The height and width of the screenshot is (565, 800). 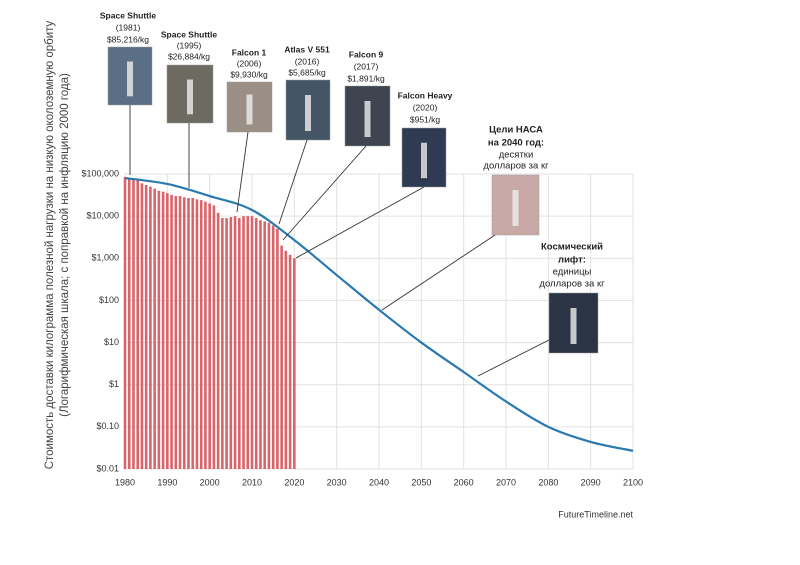 I want to click on annotation-year: на 2040 год:, so click(x=516, y=143).